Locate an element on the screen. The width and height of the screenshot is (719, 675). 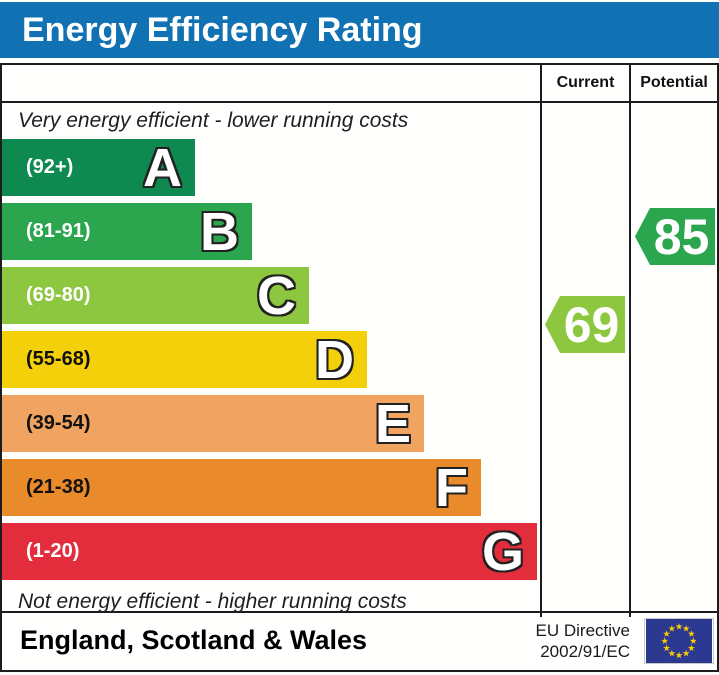
band-a-bar: (92+) A is located at coordinates (98, 167).